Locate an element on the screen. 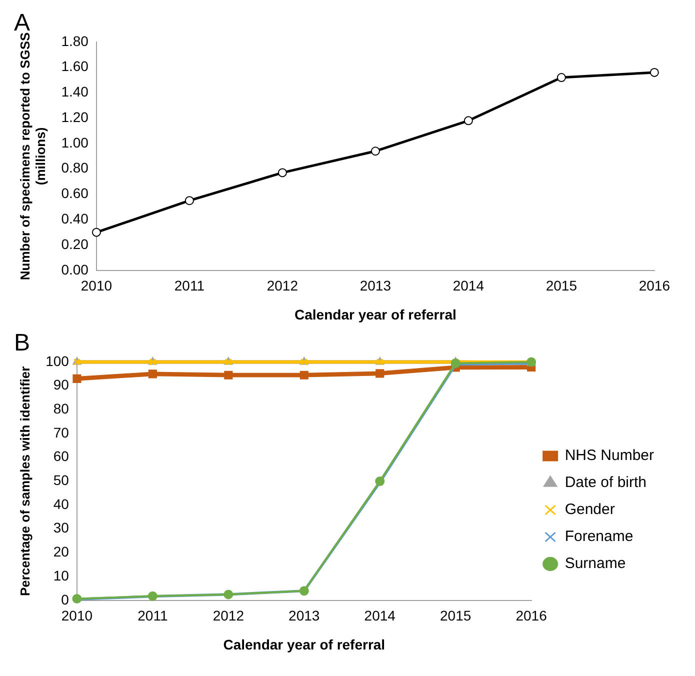  y-tick-label: 10 is located at coordinates (61, 575).